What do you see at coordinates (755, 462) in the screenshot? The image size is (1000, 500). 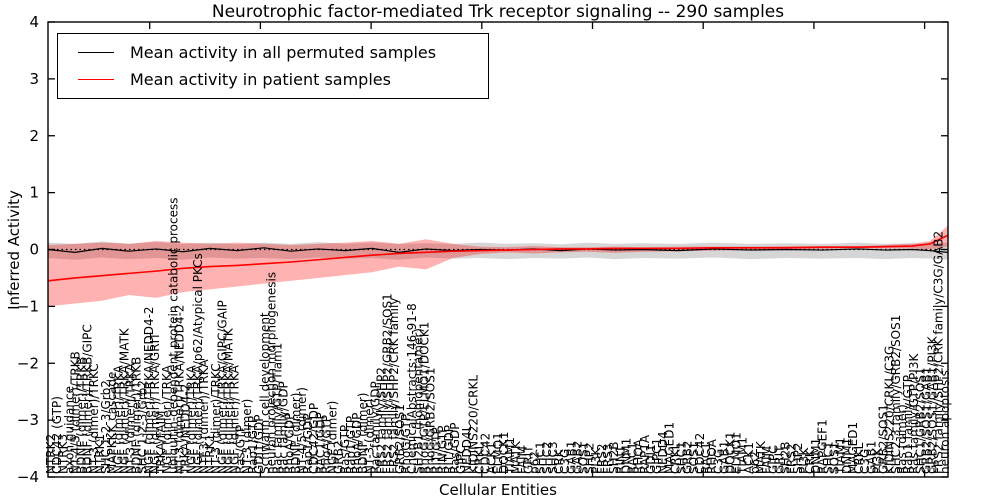 I see `x-tick-label: p62` at bounding box center [755, 462].